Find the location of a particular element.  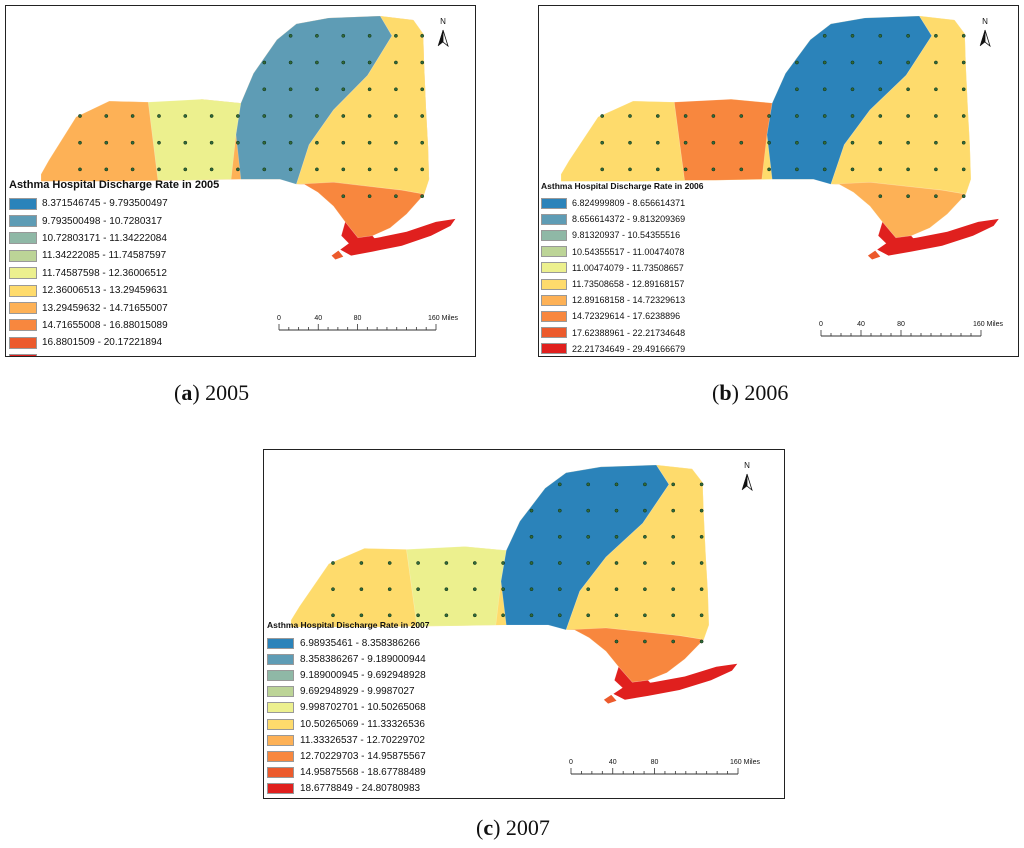

legend-item: 20.17221895 - 25.18132782 is located at coordinates (114, 354).